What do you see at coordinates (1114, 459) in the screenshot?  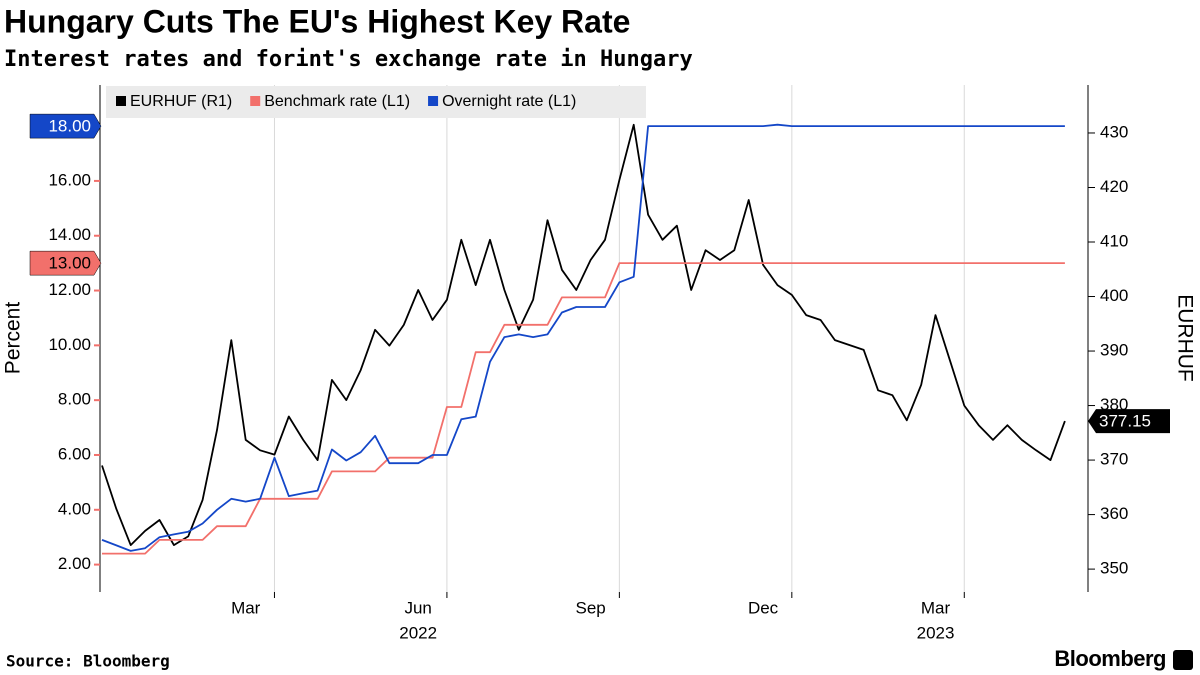 I see `y2-tick-label: 370` at bounding box center [1114, 459].